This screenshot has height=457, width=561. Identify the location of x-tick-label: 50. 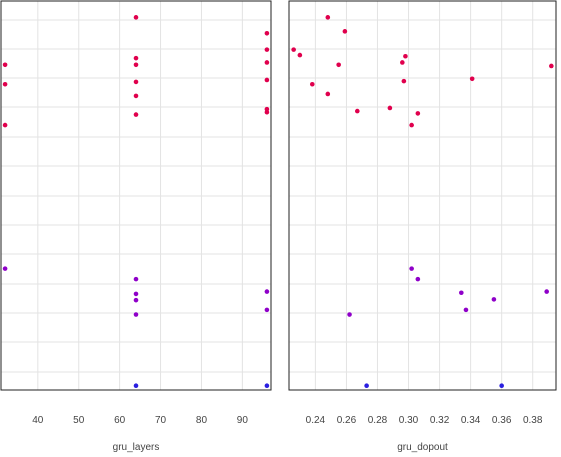
(79, 420).